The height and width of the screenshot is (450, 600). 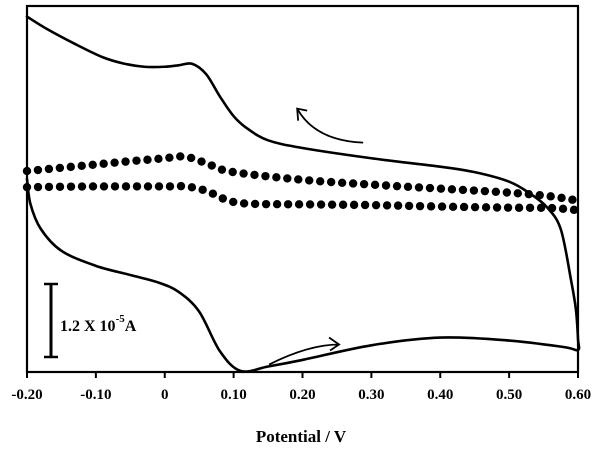 What do you see at coordinates (302, 375) in the screenshot?
I see `x-axis-ticks` at bounding box center [302, 375].